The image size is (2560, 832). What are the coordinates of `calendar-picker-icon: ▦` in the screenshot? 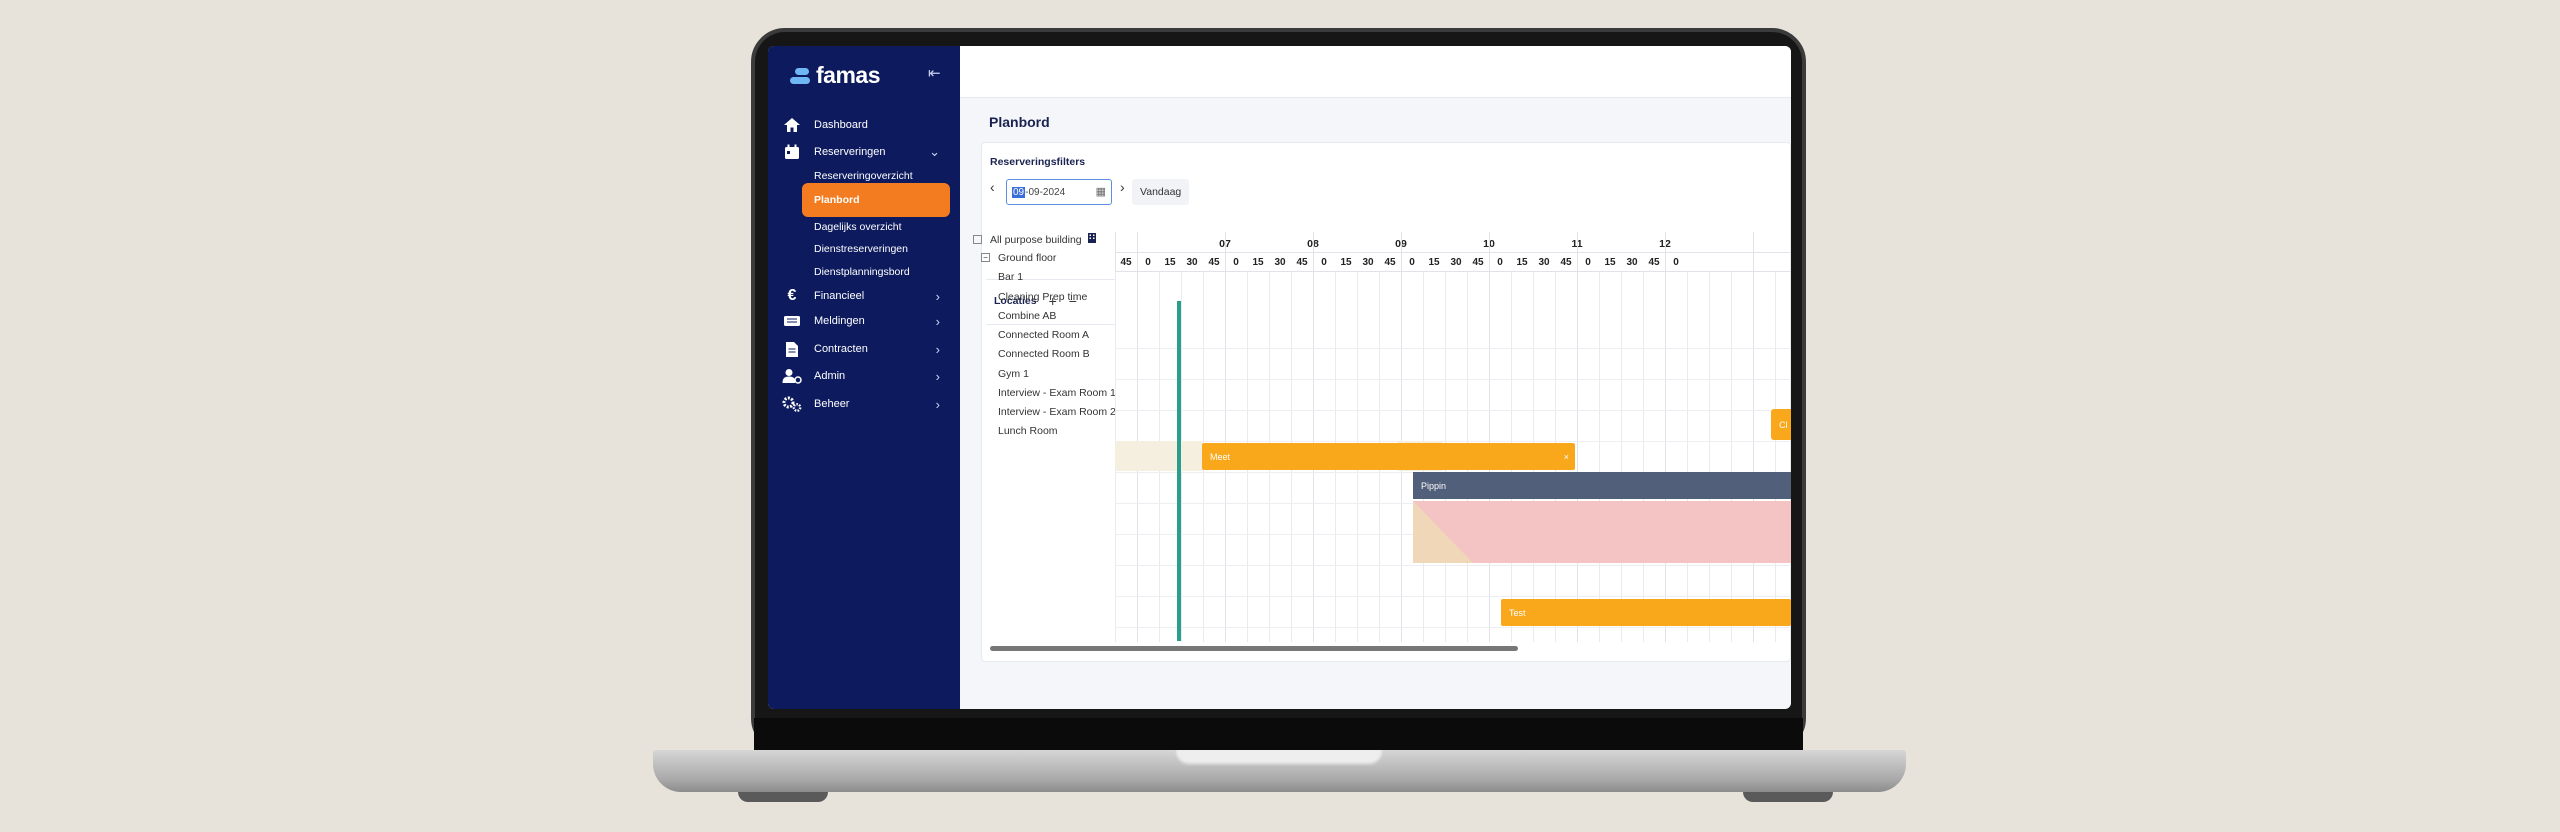 It's located at (1100, 192).